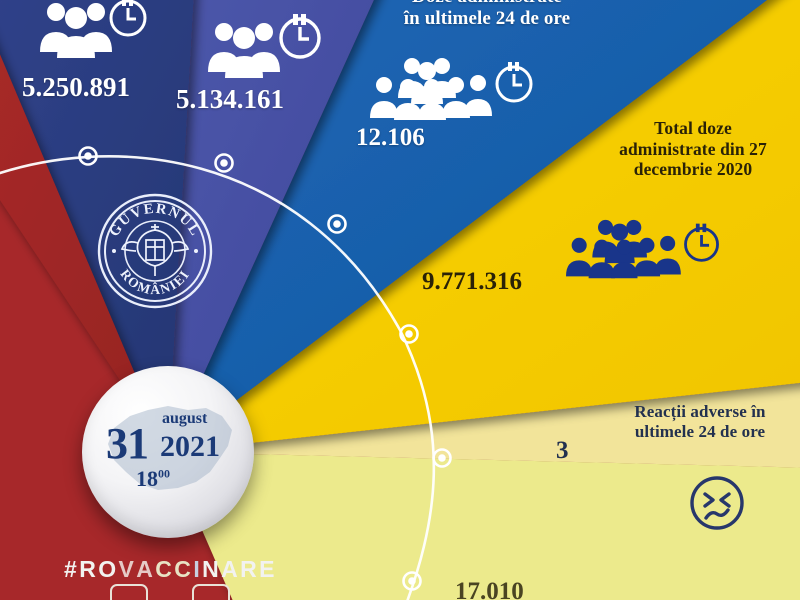 This screenshot has height=600, width=800. I want to click on badge-time: 1800, so click(153, 479).